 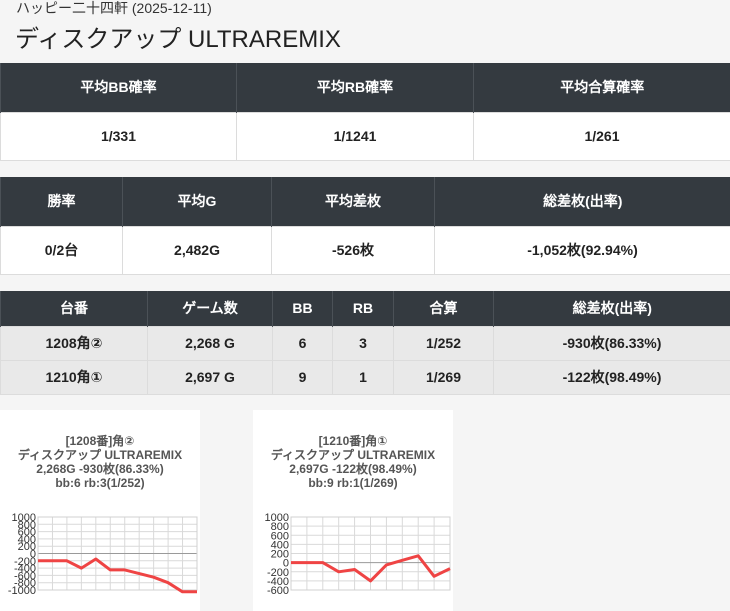 I want to click on avg-rb-value: 1/1241, so click(x=355, y=136).